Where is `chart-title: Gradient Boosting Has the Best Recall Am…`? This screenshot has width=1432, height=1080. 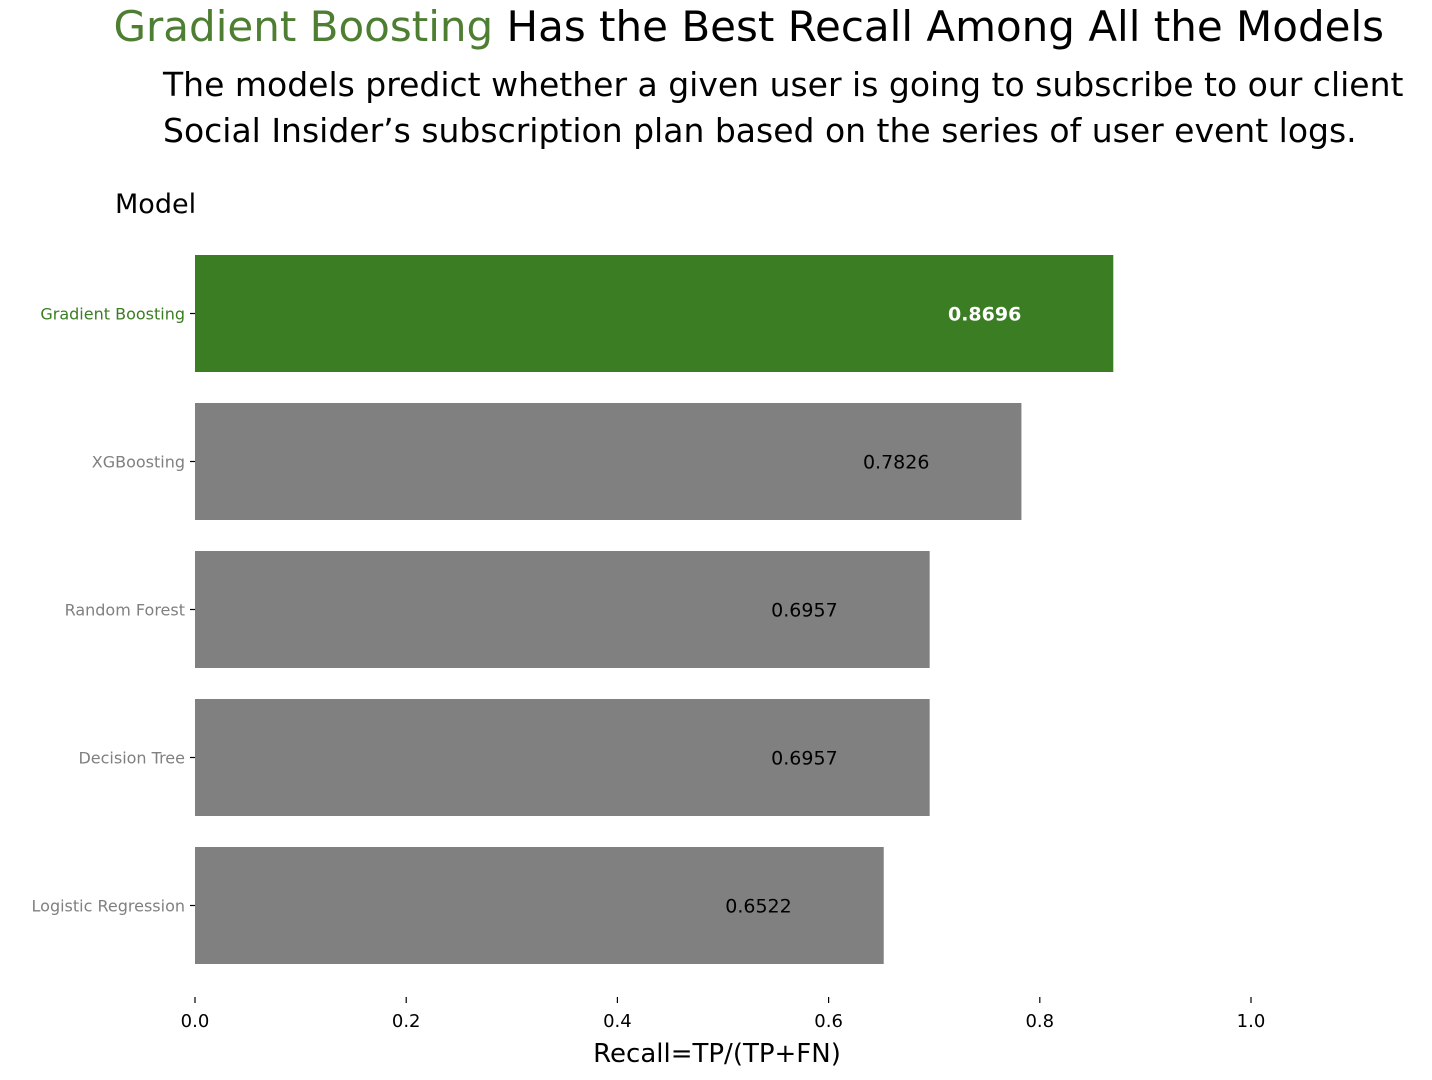 chart-title: Gradient Boosting Has the Best Recall Am… is located at coordinates (716, 27).